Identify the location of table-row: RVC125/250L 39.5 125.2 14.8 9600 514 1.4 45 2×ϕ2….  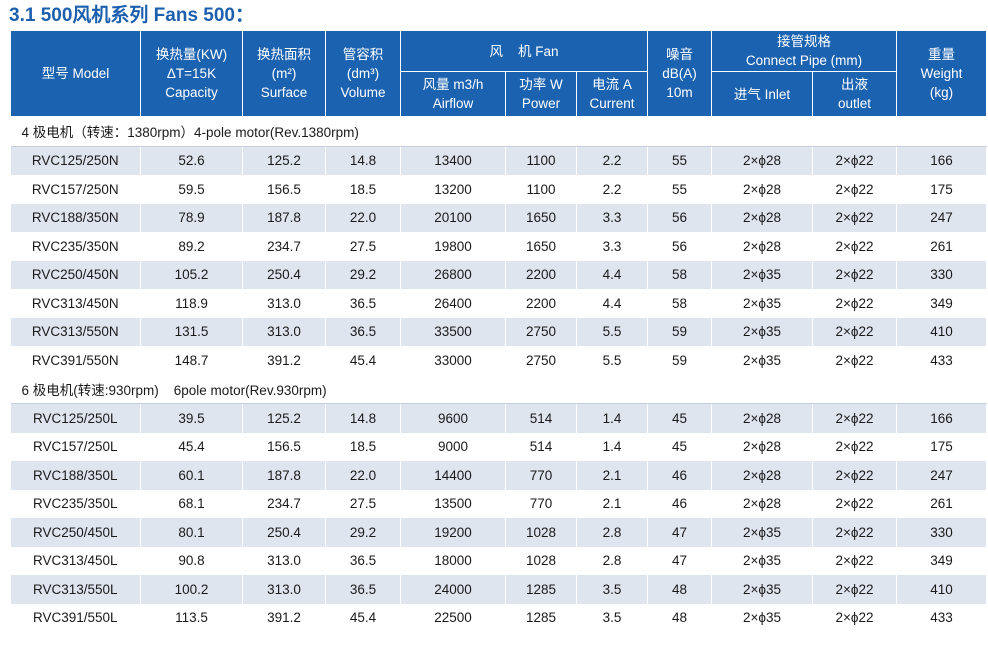
(499, 418).